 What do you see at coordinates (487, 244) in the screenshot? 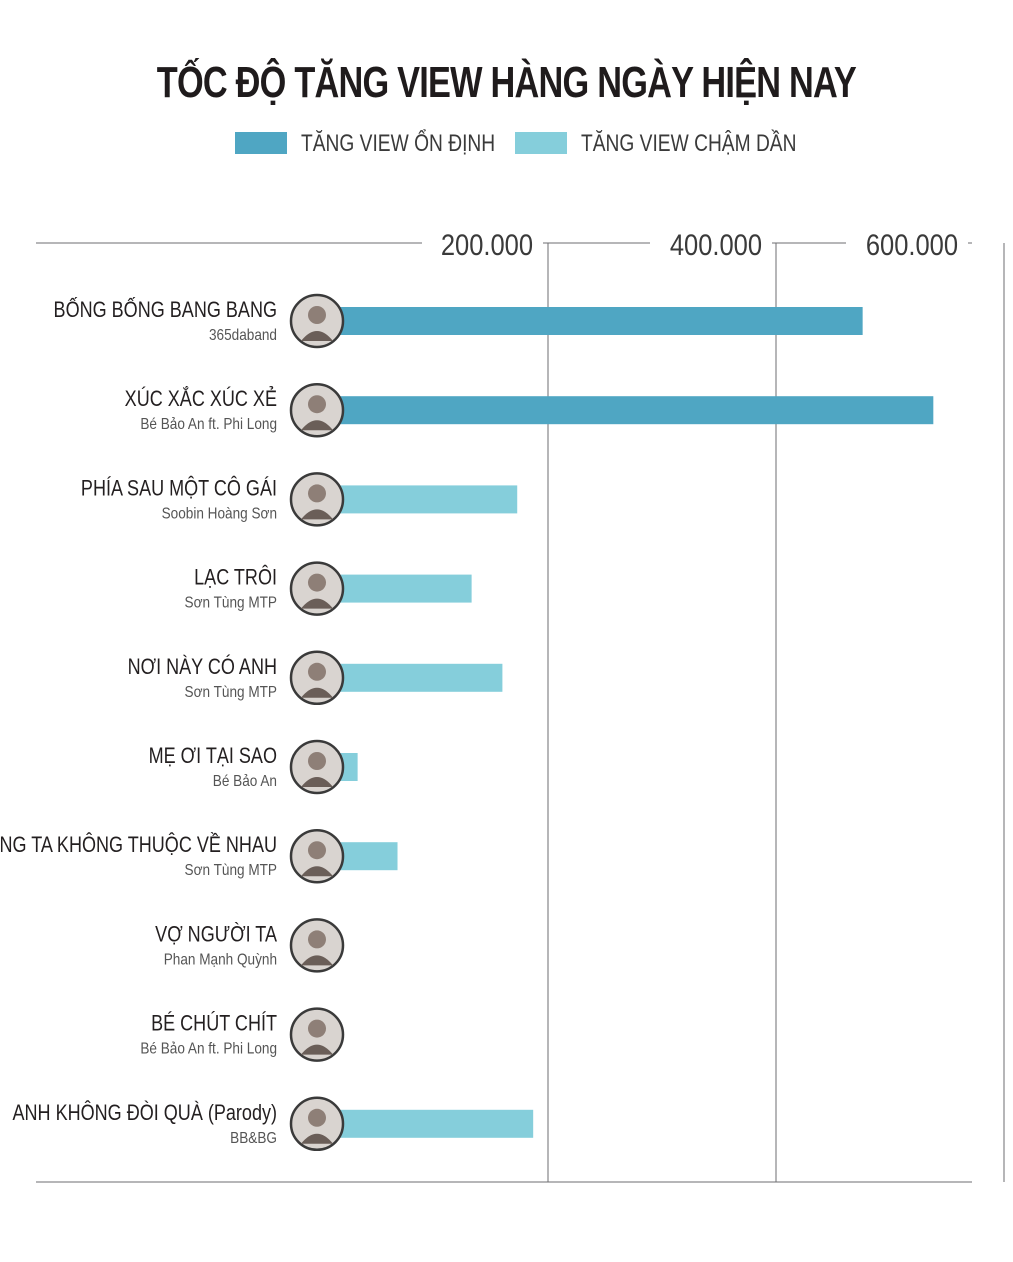
I see `tick-label: 200.000` at bounding box center [487, 244].